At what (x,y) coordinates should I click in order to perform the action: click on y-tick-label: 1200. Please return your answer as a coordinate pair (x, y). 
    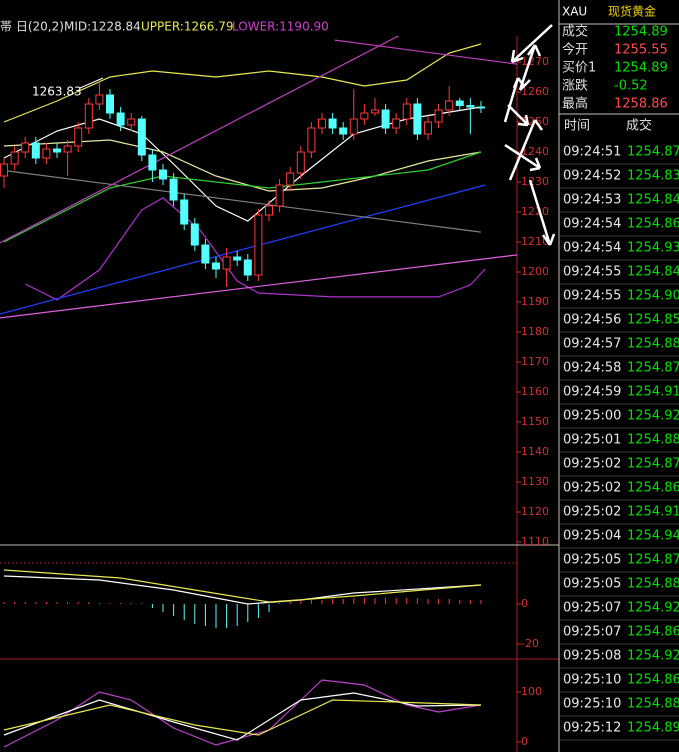
    Looking at the image, I should click on (535, 271).